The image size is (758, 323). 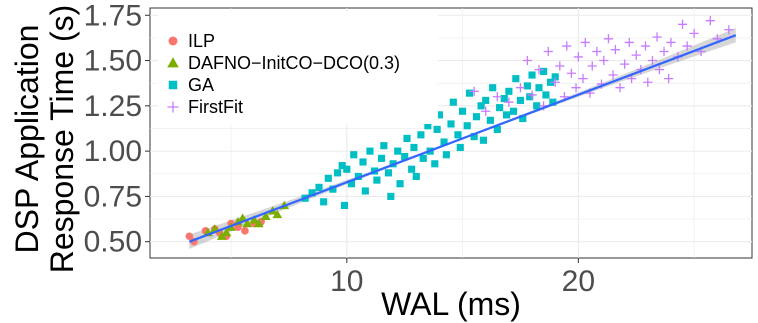 I want to click on y-tick-label: 0.50, so click(x=113, y=242).